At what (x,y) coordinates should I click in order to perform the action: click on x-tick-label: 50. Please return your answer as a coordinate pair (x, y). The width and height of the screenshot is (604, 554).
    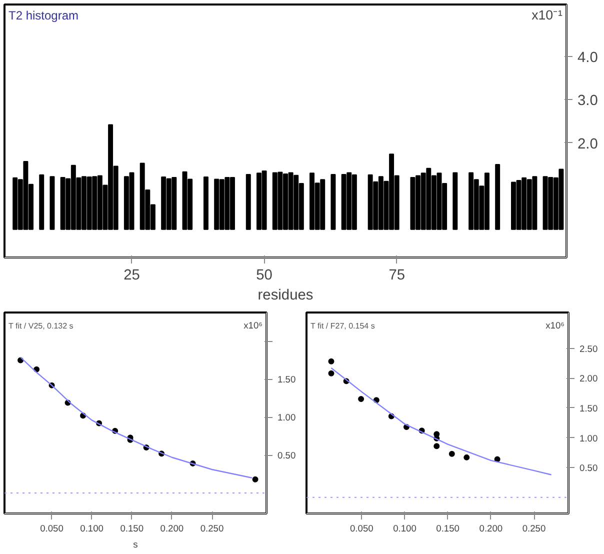
    Looking at the image, I should click on (264, 276).